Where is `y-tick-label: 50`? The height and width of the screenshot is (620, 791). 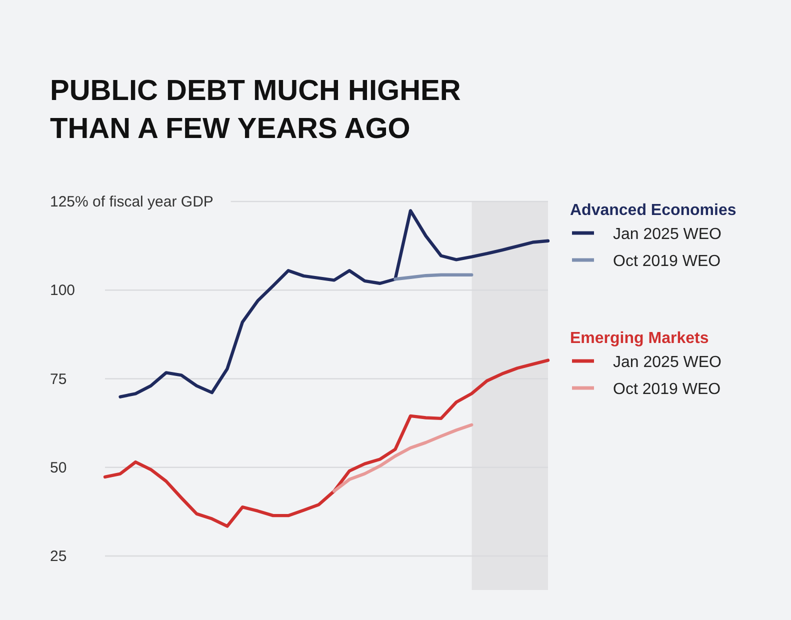
y-tick-label: 50 is located at coordinates (58, 467).